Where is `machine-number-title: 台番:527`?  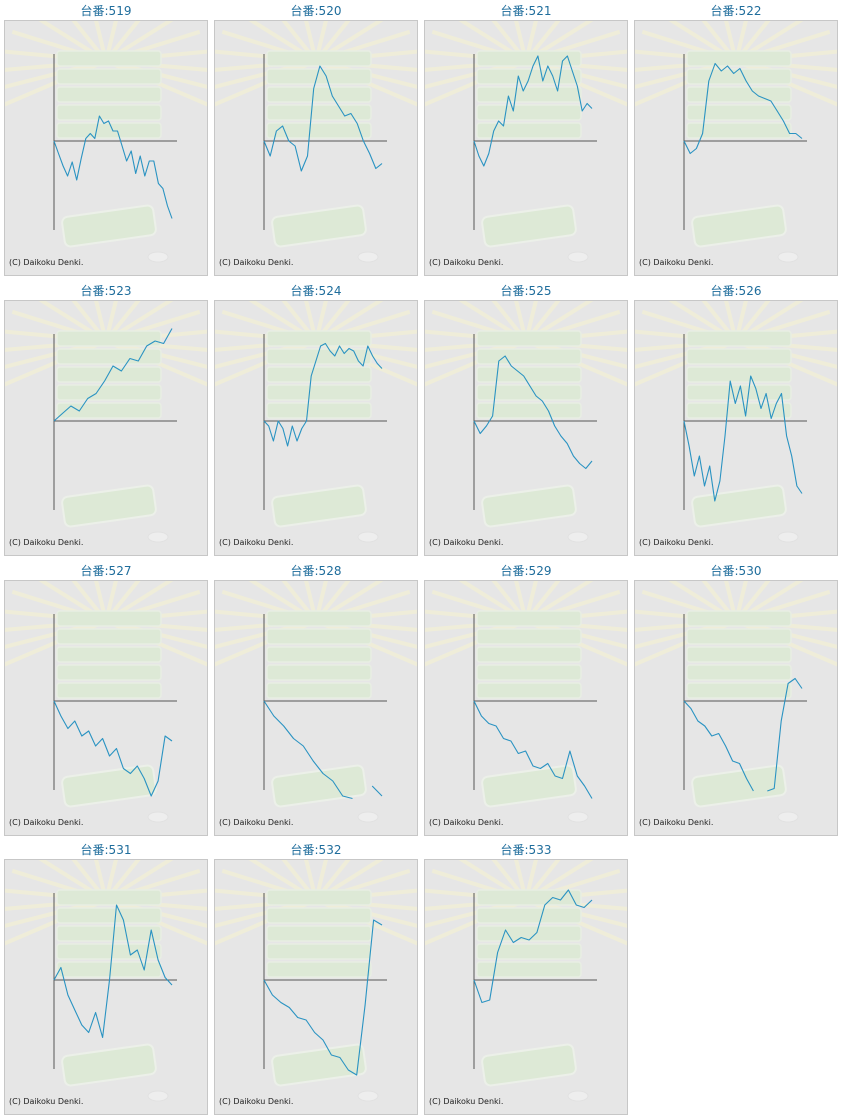 machine-number-title: 台番:527 is located at coordinates (106, 571).